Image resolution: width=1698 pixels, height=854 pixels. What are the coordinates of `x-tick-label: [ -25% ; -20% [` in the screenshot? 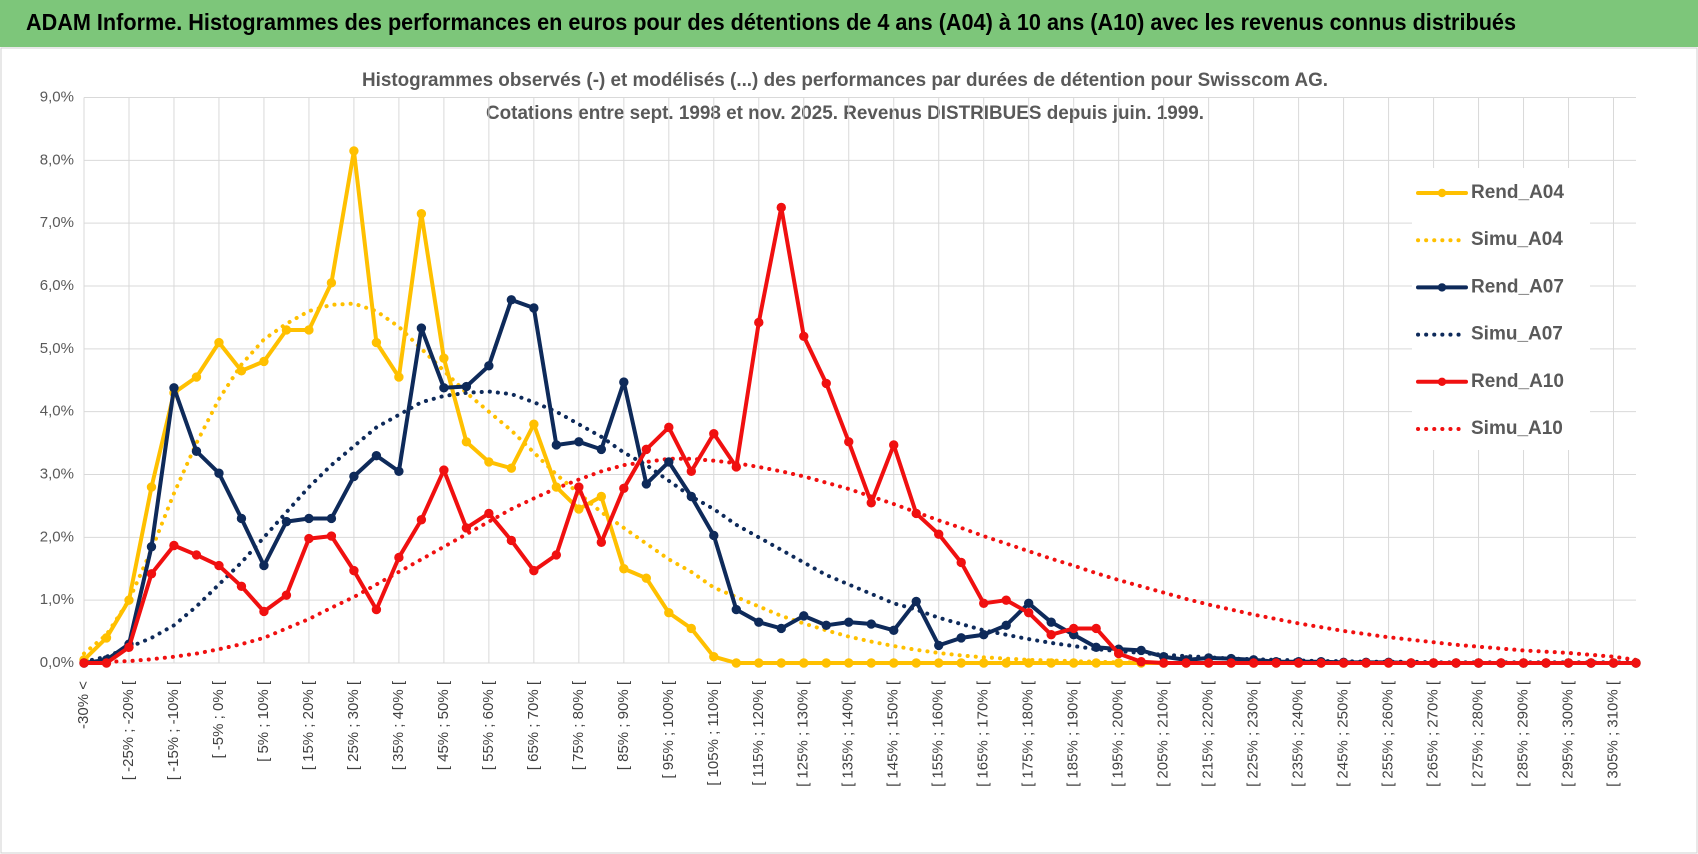 It's located at (128, 730).